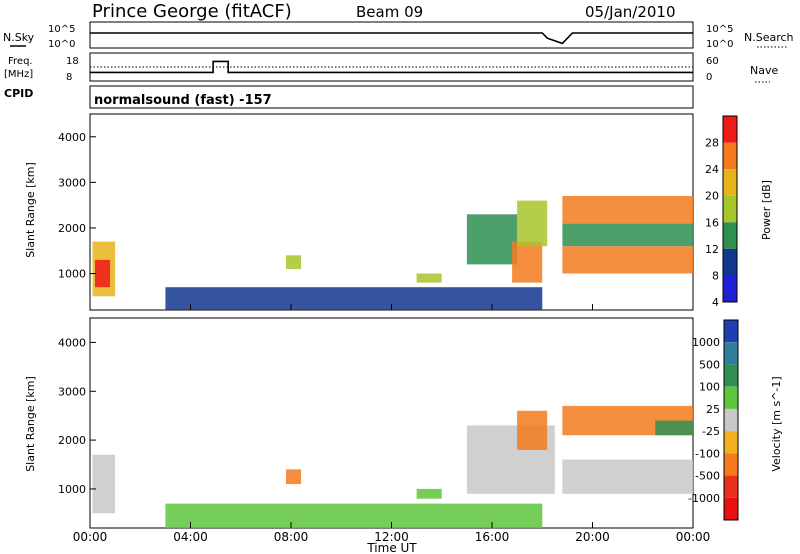 The height and width of the screenshot is (554, 800). I want to click on colorbar-tick-label: 16, so click(712, 222).